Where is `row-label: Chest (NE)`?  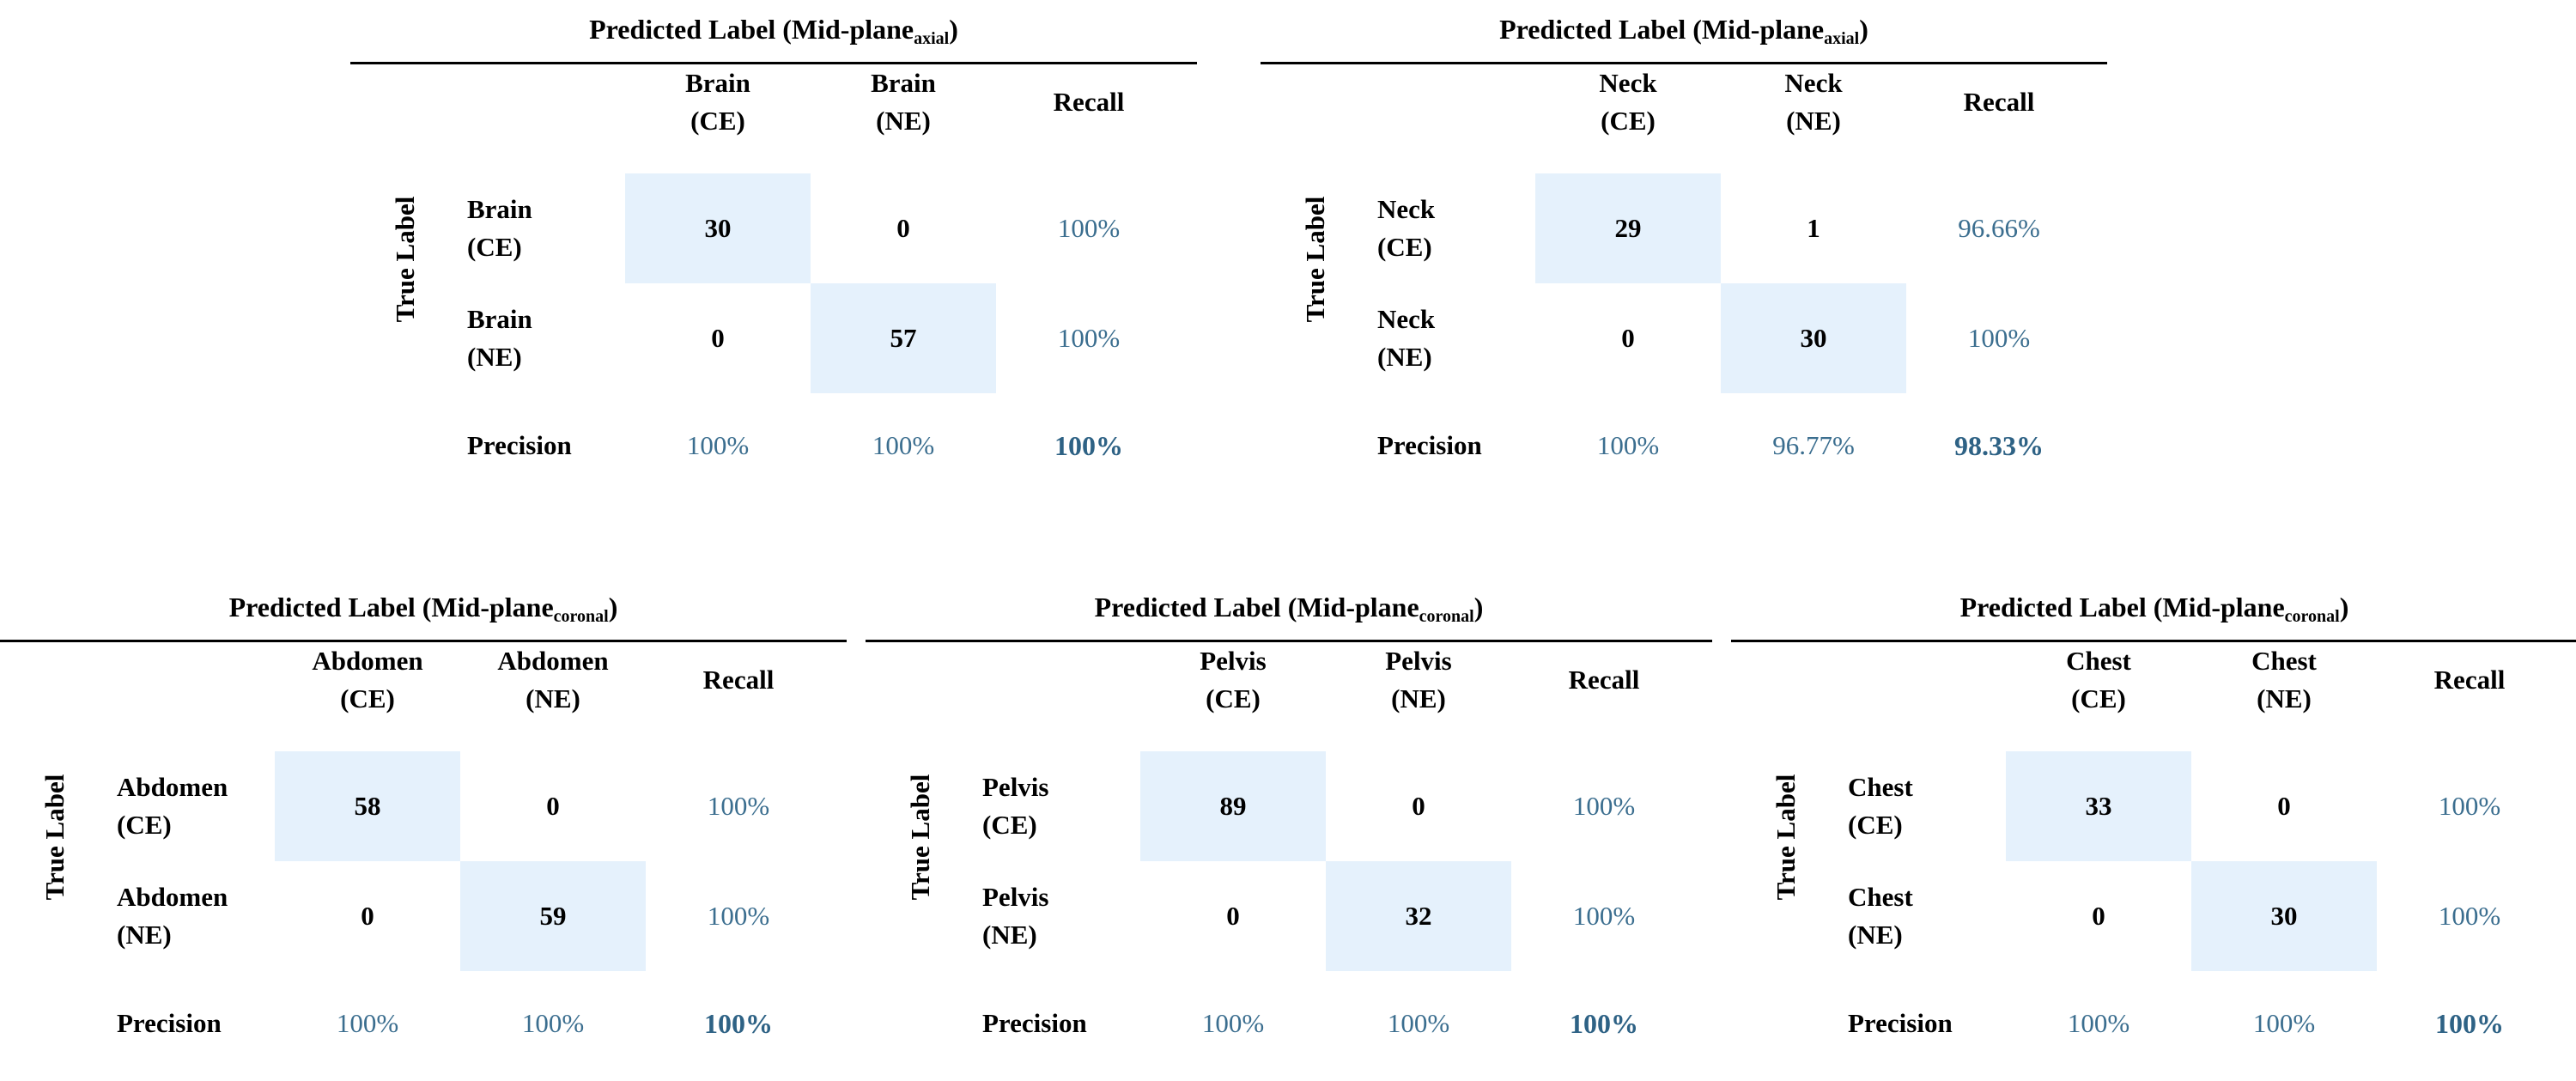 row-label: Chest (NE) is located at coordinates (1880, 916).